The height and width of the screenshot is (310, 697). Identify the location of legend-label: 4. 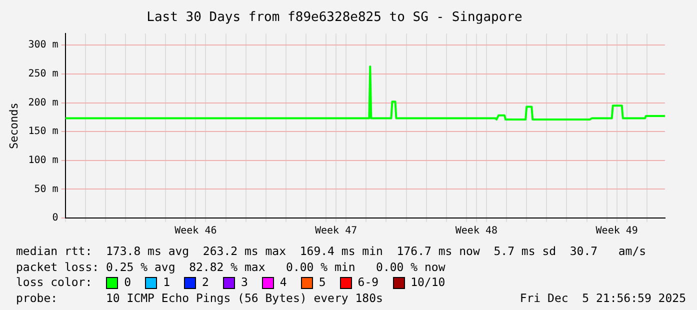
(283, 282).